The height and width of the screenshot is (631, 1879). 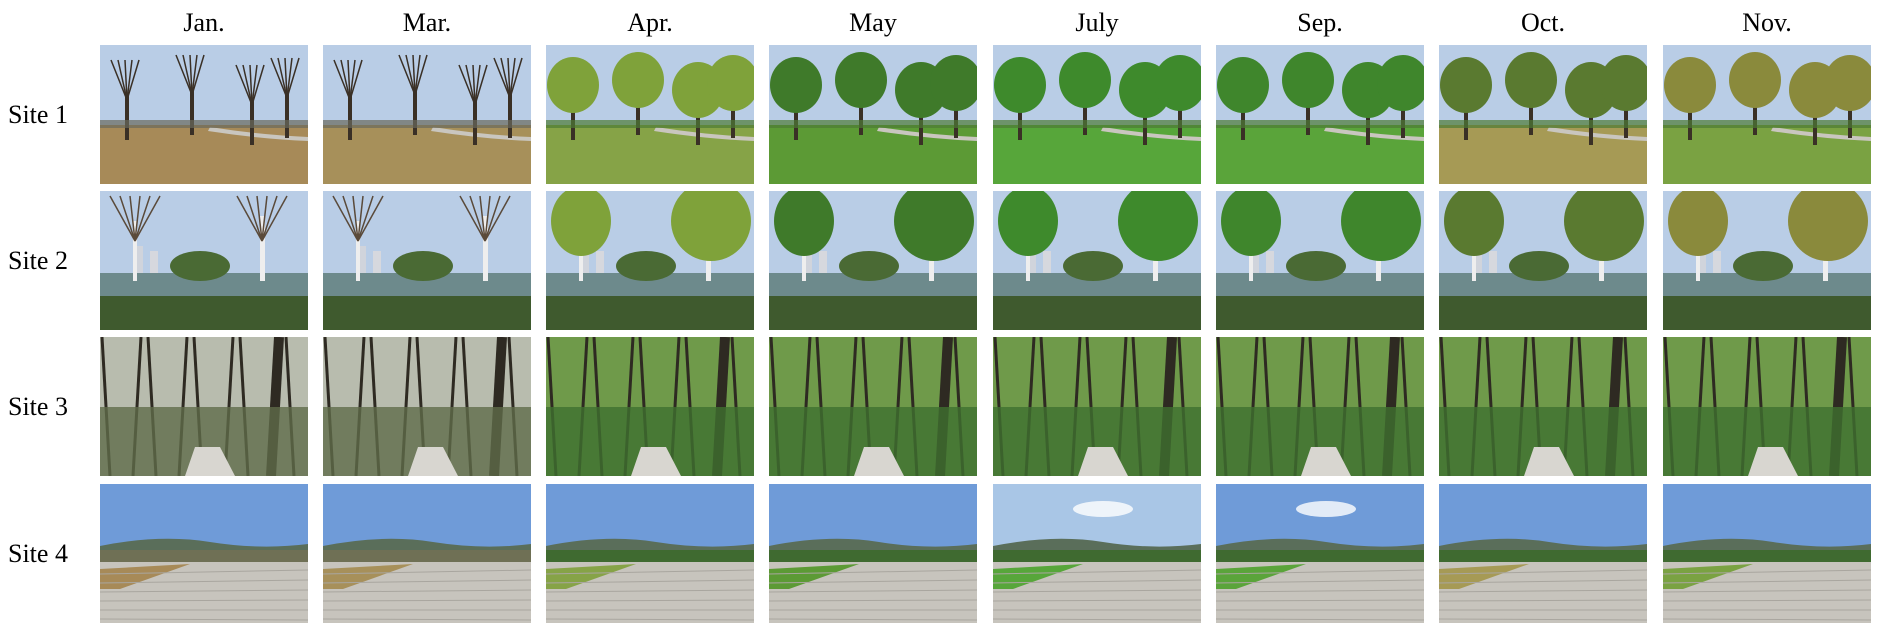 I want to click on site-label: Site 2, so click(x=38, y=260).